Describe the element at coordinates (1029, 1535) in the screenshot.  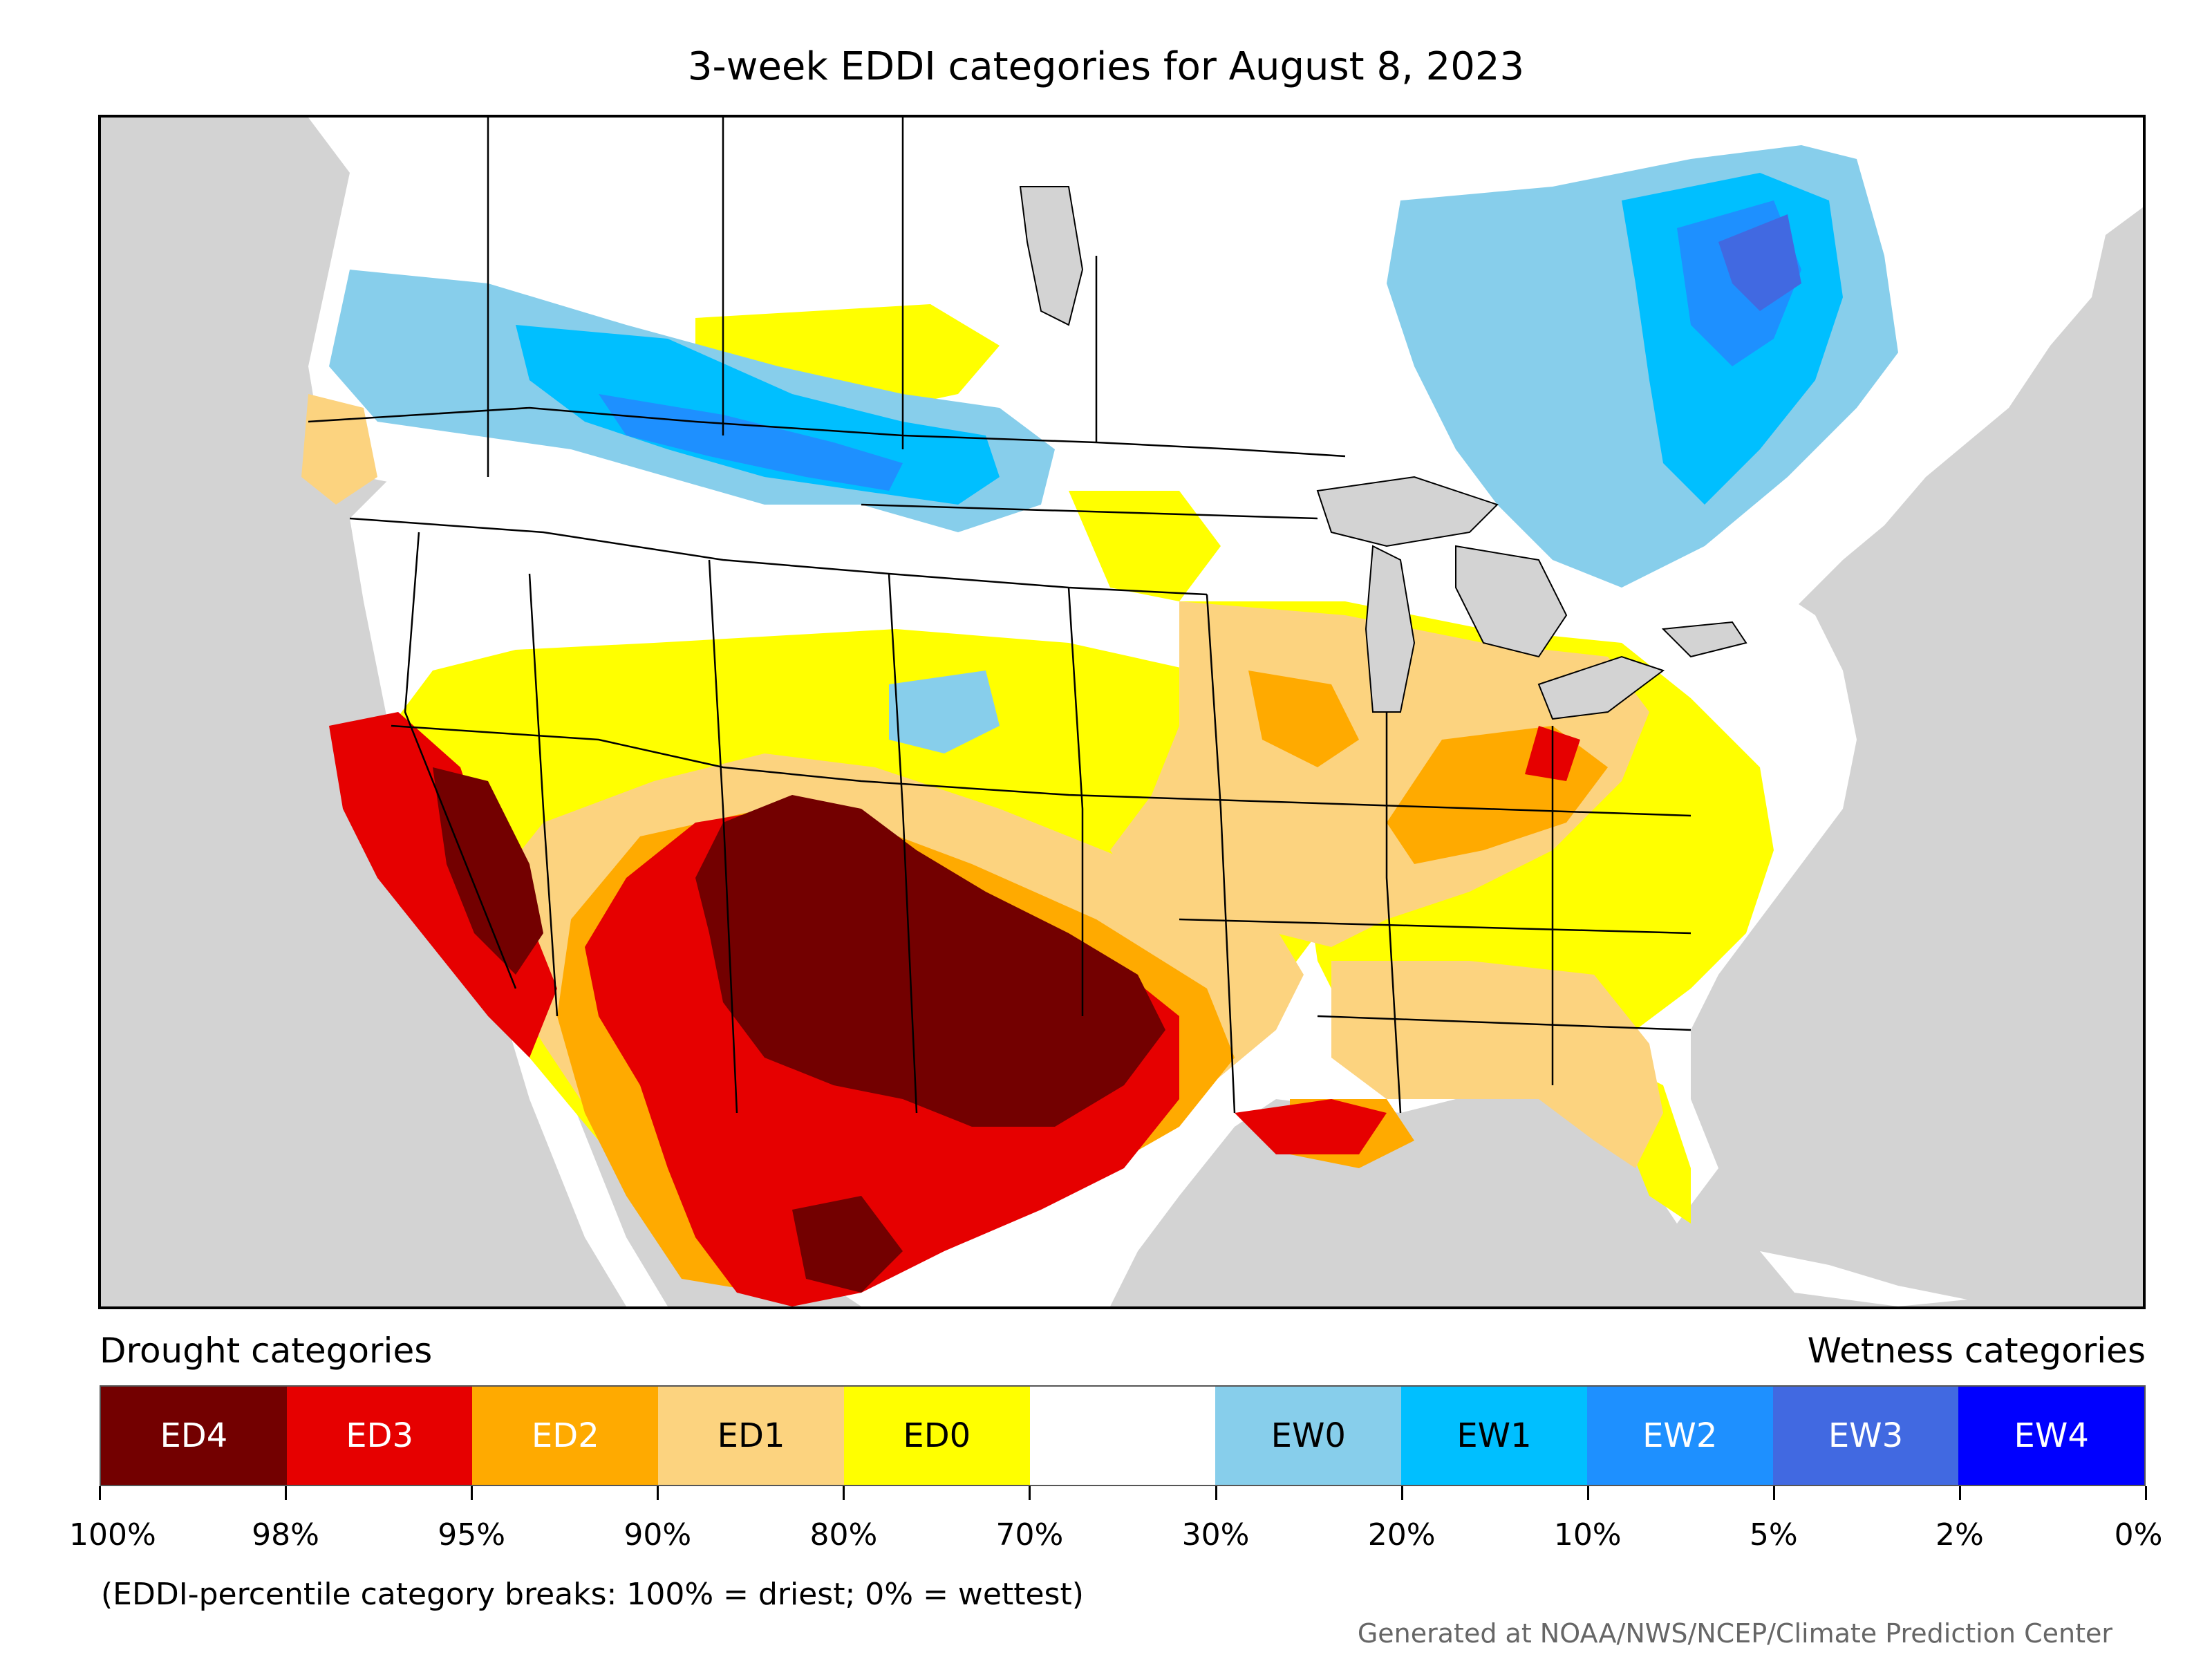
I see `legend-tick-label: 70%` at that location.